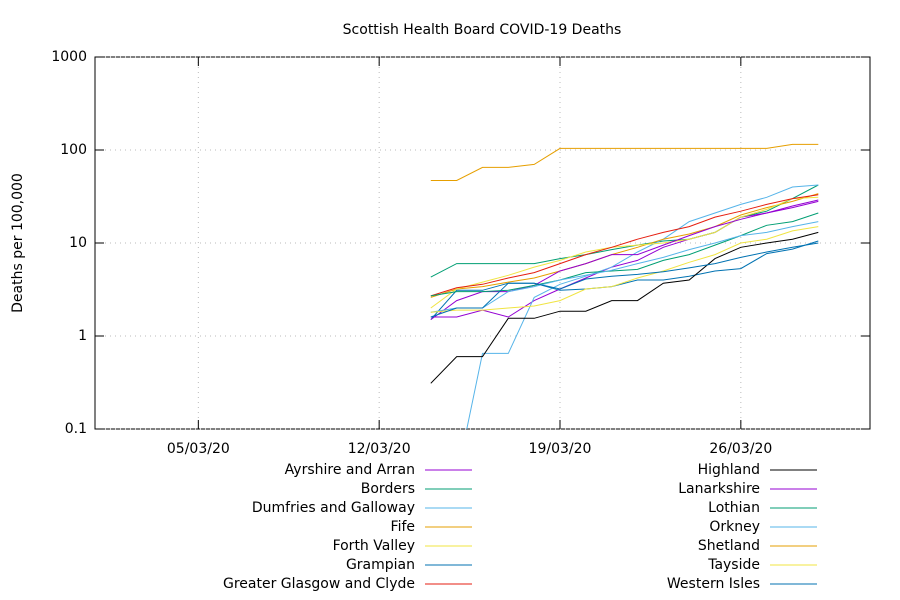  What do you see at coordinates (719, 489) in the screenshot?
I see `legend-label: Lanarkshire` at bounding box center [719, 489].